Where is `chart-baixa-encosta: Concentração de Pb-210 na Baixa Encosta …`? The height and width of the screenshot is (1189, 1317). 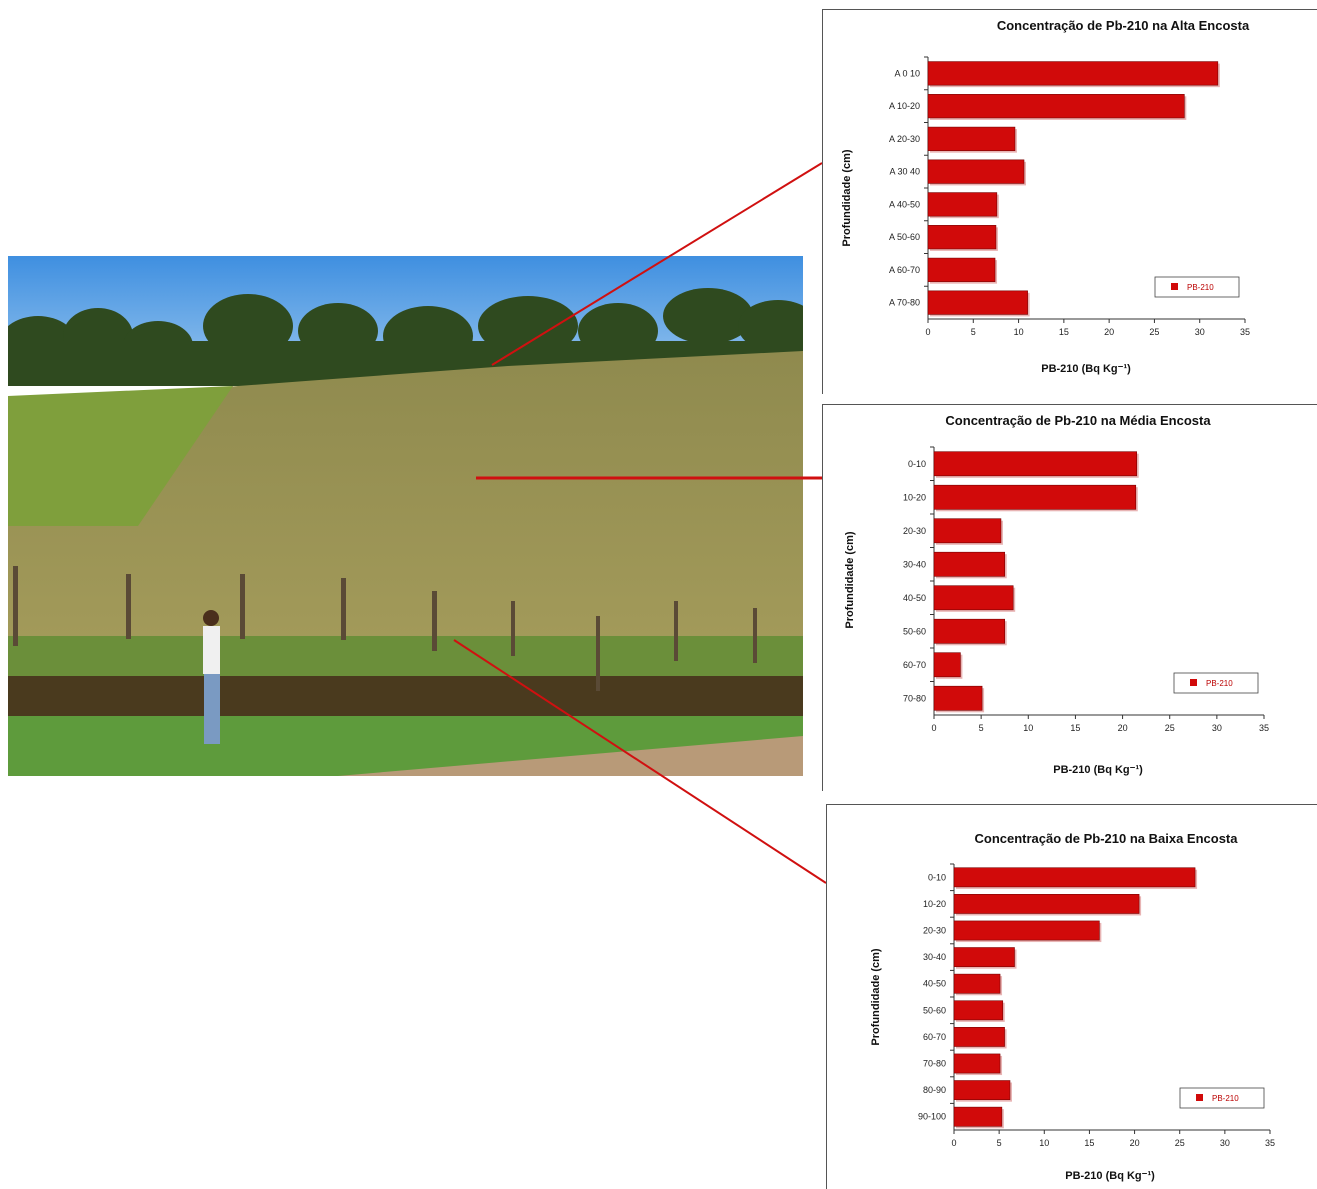 chart-baixa-encosta: Concentração de Pb-210 na Baixa Encosta … is located at coordinates (1072, 1006).